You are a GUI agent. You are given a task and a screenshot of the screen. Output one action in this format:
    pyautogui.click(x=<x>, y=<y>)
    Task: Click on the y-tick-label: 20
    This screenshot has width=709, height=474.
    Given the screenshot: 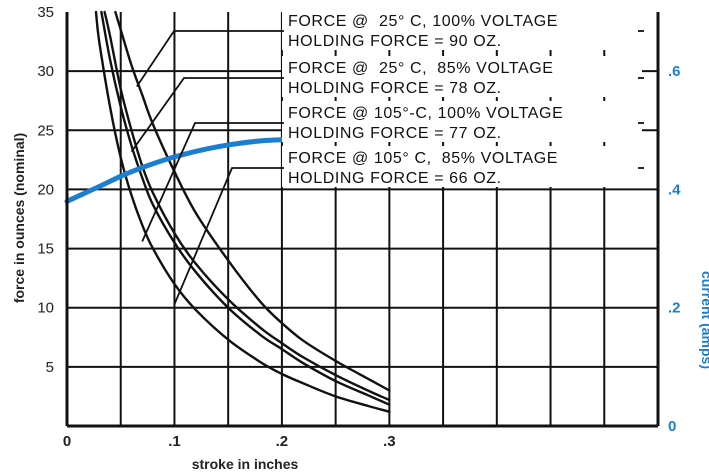 What is the action you would take?
    pyautogui.click(x=45, y=189)
    